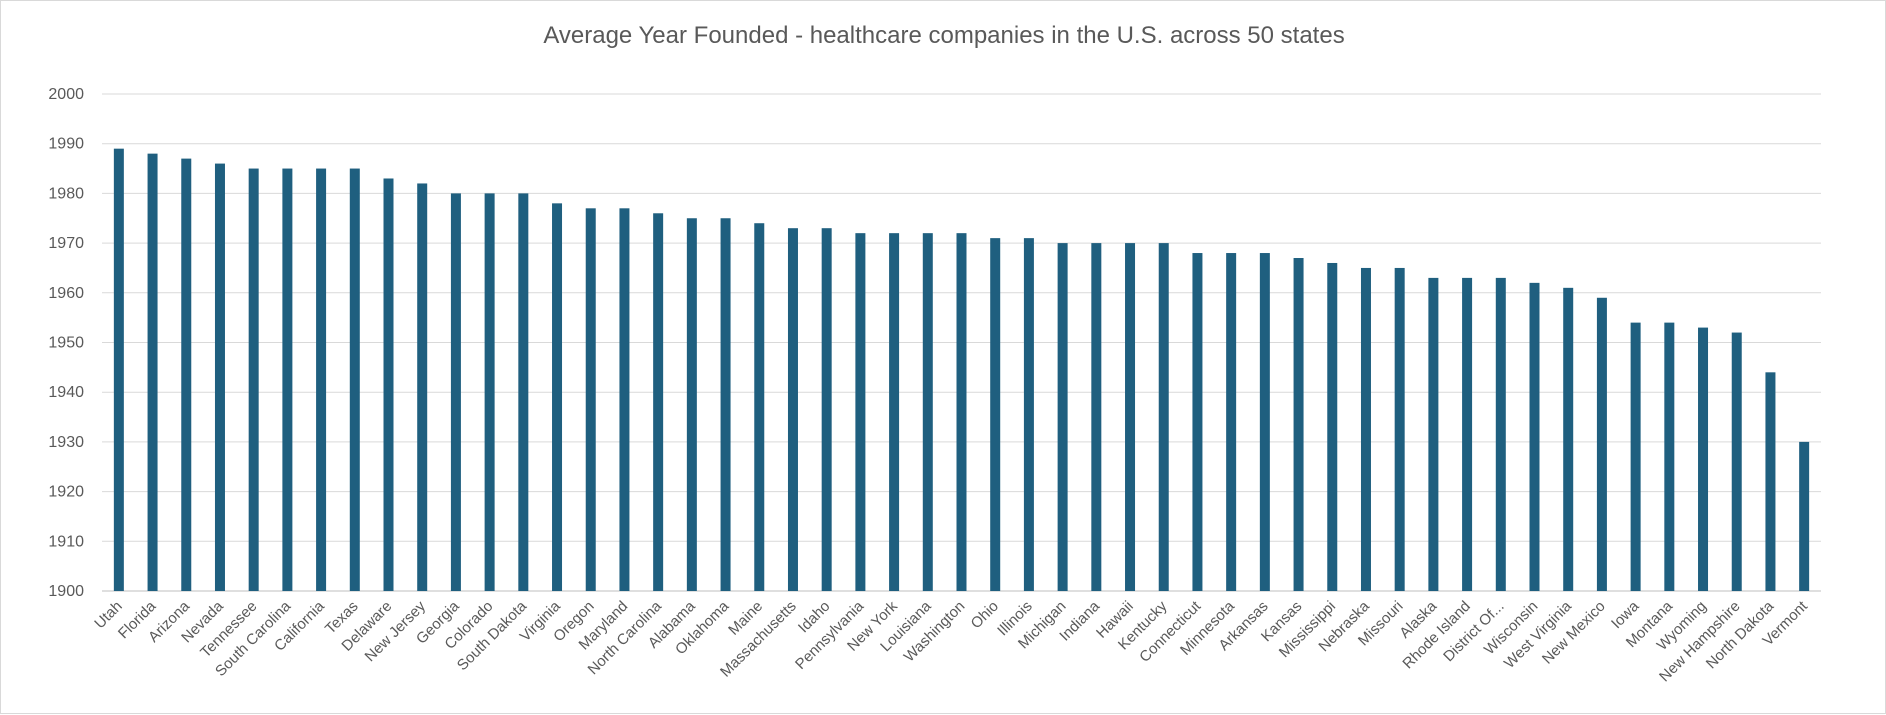 The image size is (1886, 715). Describe the element at coordinates (219, 377) in the screenshot. I see `bar-nevada` at that location.